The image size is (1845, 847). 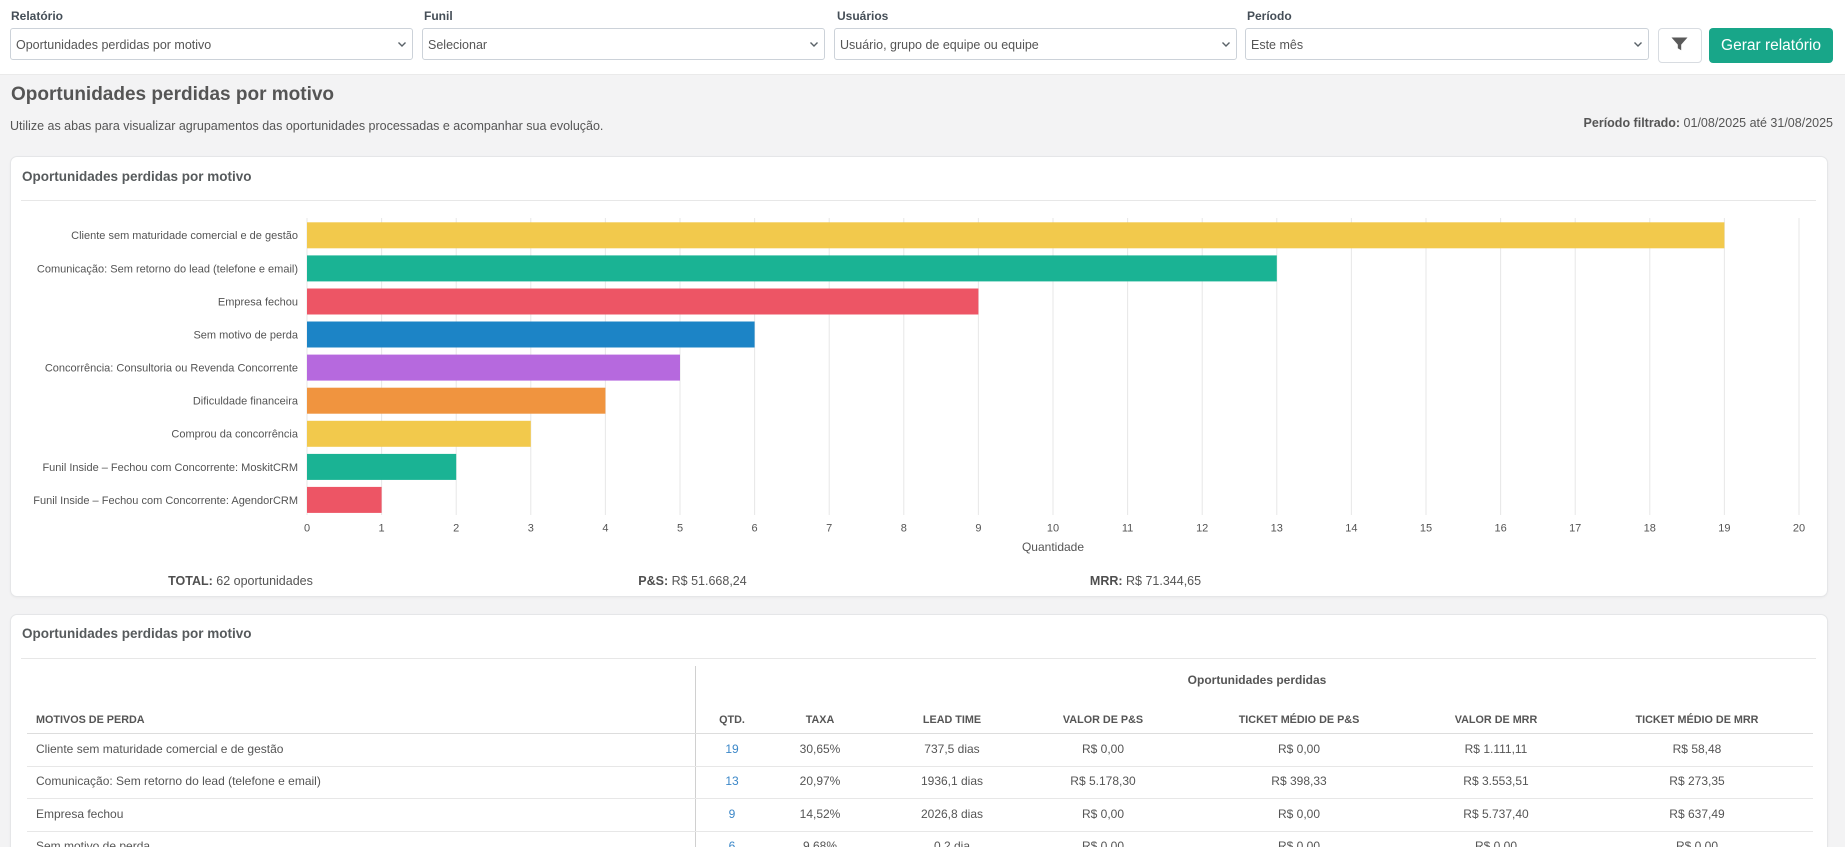 I want to click on svg-text: 2, so click(x=456, y=529).